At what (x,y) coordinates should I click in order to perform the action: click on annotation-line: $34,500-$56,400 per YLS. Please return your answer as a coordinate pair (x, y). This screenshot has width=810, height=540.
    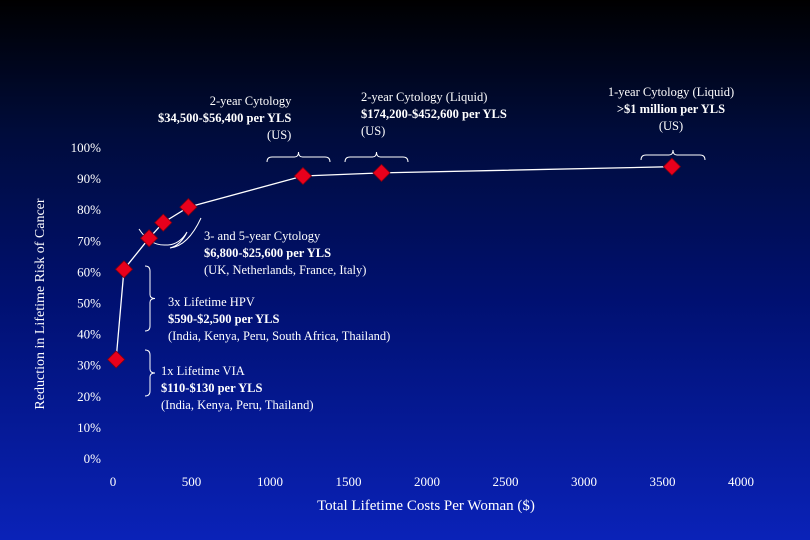
    Looking at the image, I should click on (225, 118).